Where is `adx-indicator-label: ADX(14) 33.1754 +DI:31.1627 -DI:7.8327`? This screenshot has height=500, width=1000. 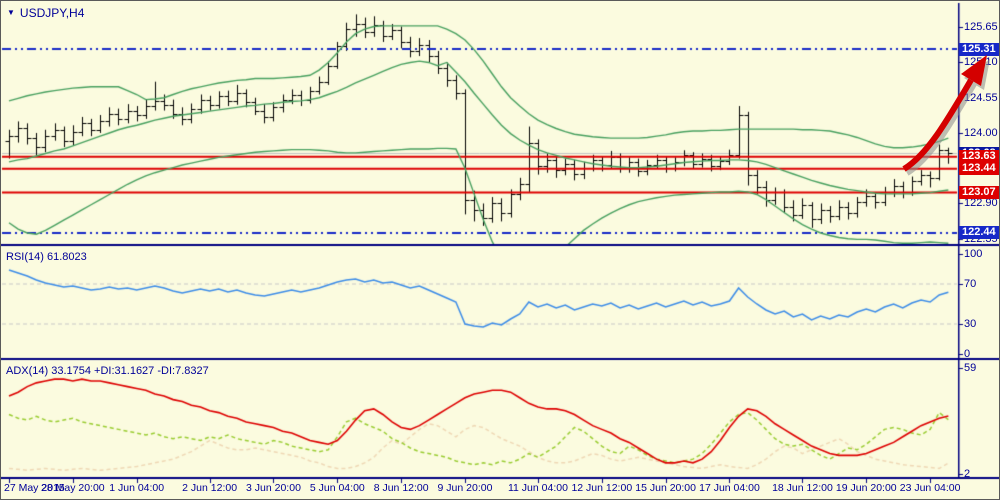
adx-indicator-label: ADX(14) 33.1754 +DI:31.1627 -DI:7.8327 is located at coordinates (107, 371).